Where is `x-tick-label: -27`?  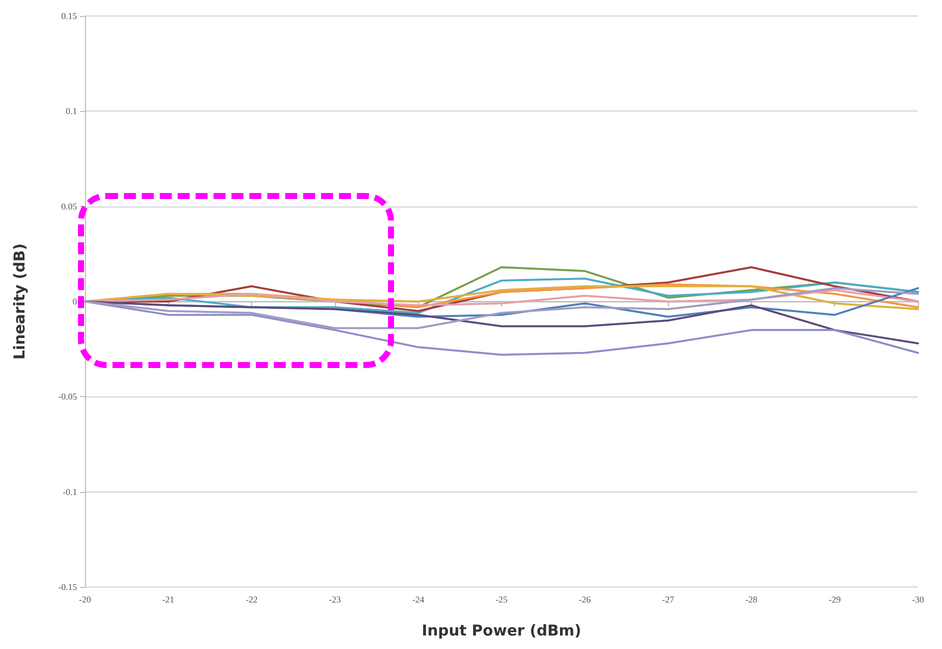
x-tick-label: -27 is located at coordinates (668, 599).